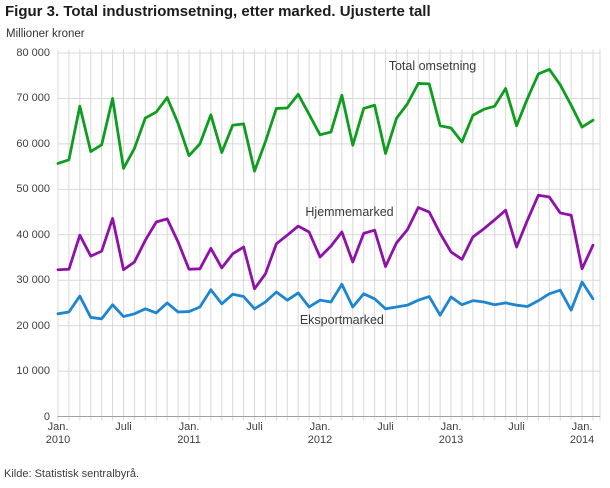 The width and height of the screenshot is (610, 488). Describe the element at coordinates (325, 300) in the screenshot. I see `line-eksportmarked` at that location.